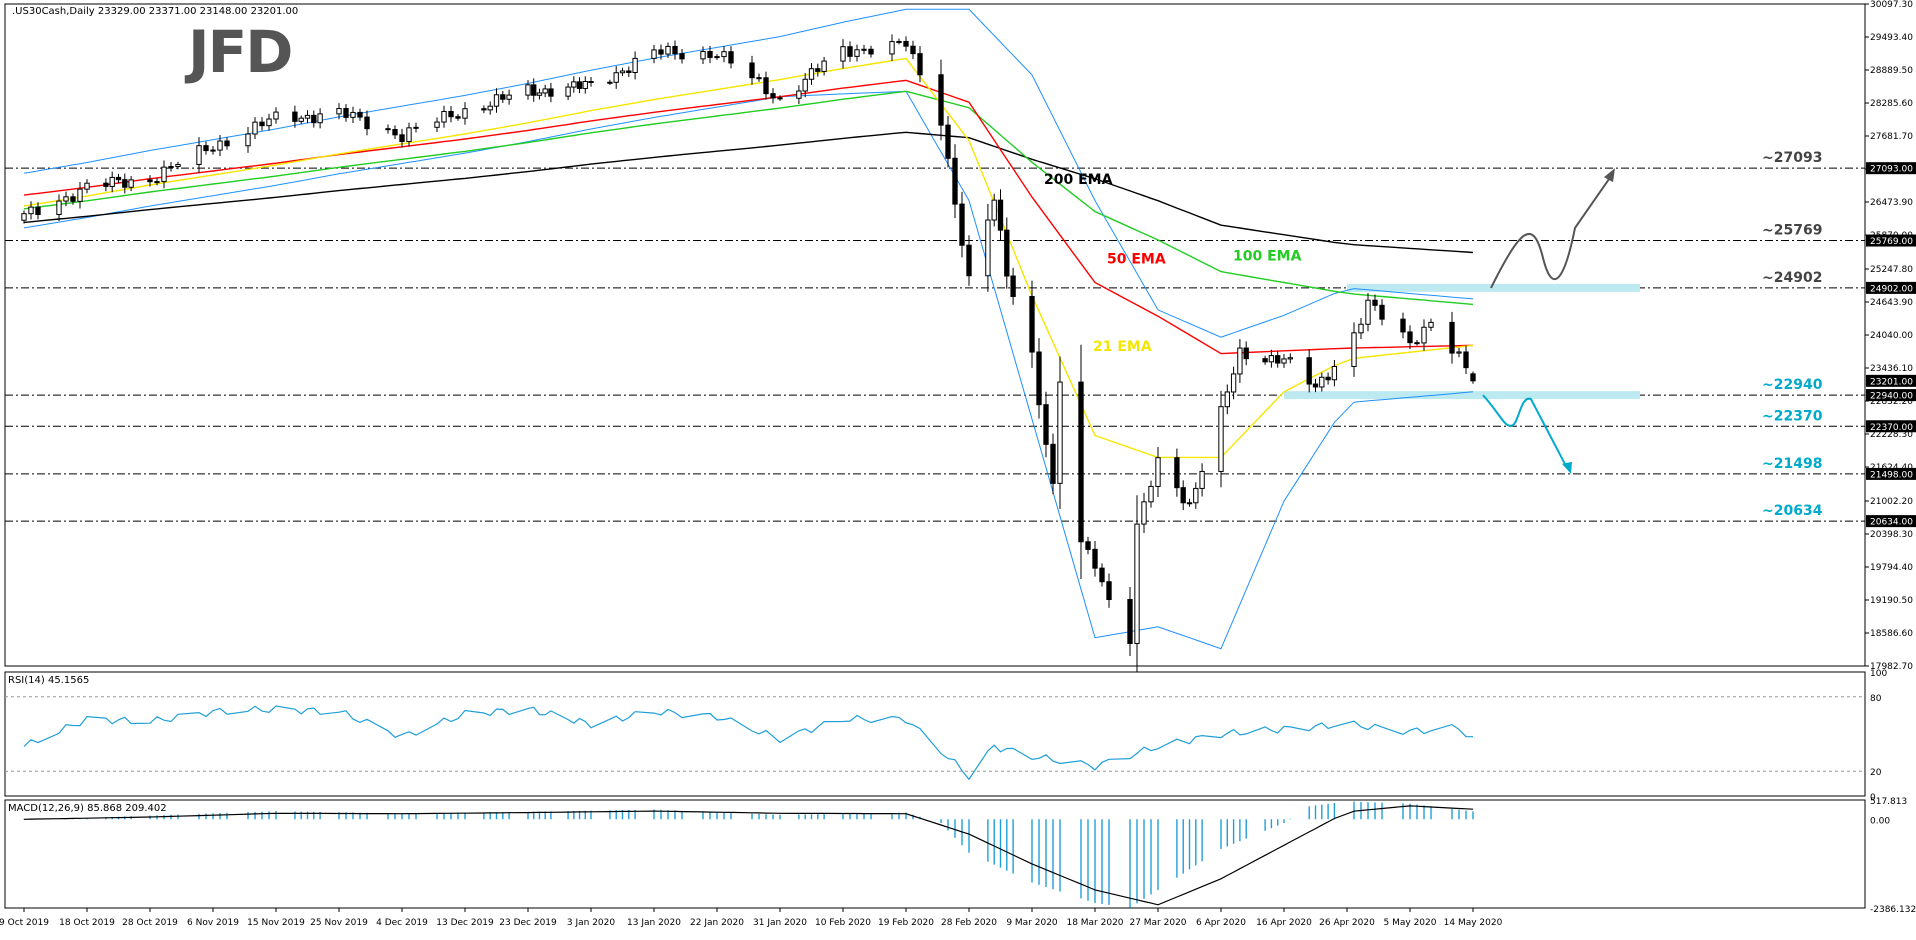 The image size is (1916, 940). What do you see at coordinates (1267, 257) in the screenshot?
I see `ema-label: 100 EMA` at bounding box center [1267, 257].